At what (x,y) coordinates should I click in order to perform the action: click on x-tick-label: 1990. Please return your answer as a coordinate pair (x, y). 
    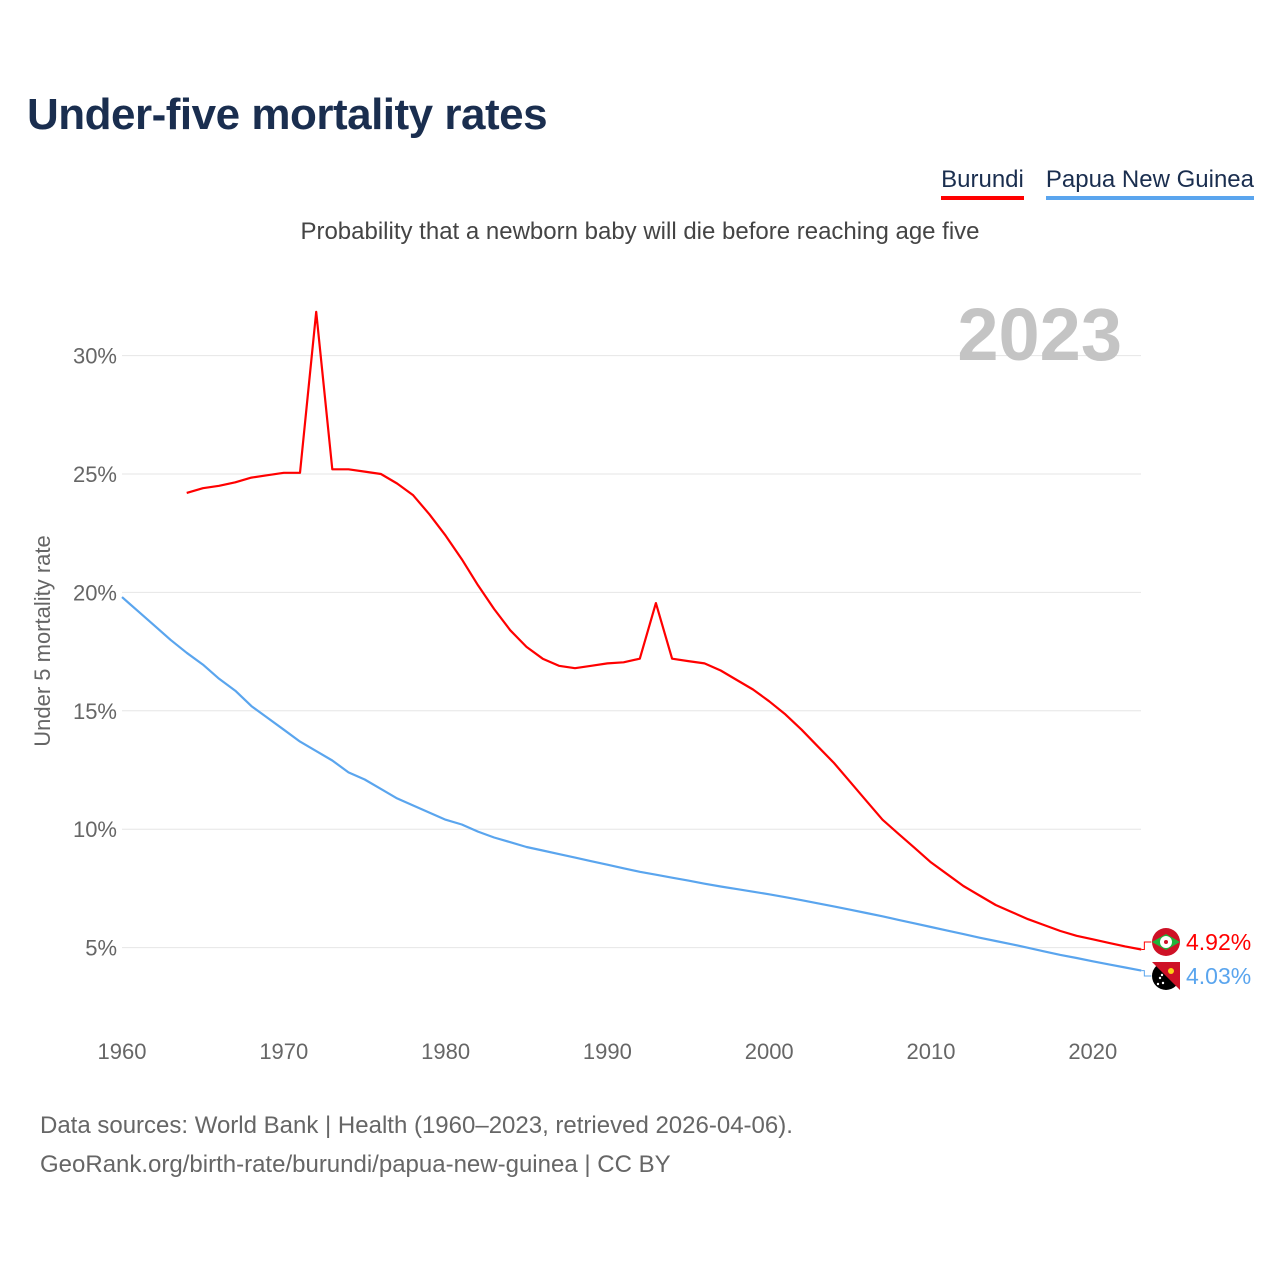
    Looking at the image, I should click on (607, 1051).